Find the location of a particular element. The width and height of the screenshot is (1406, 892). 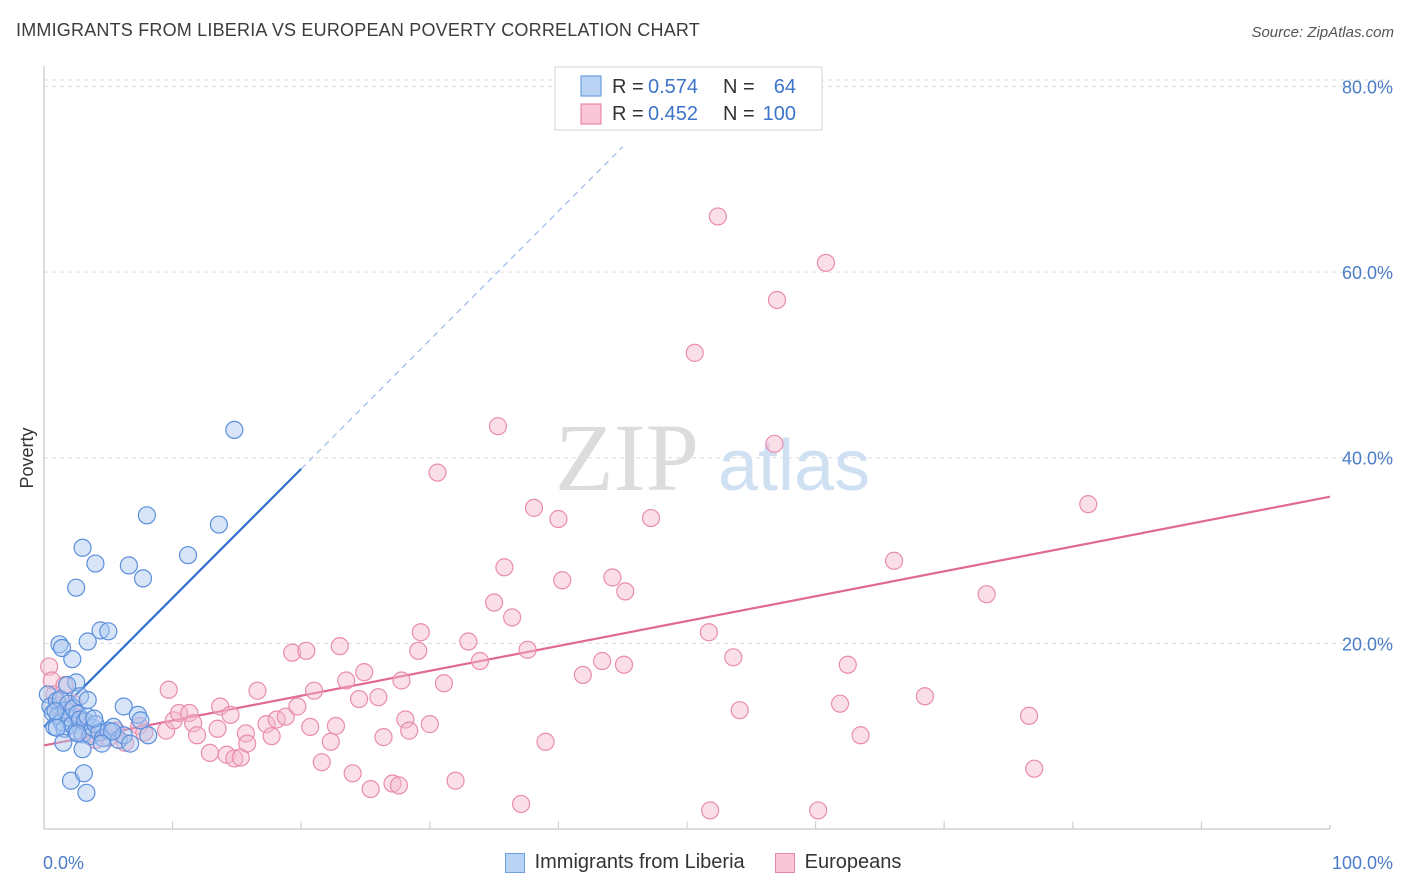

legend-r-value-2: 0.452 is located at coordinates (673, 114).